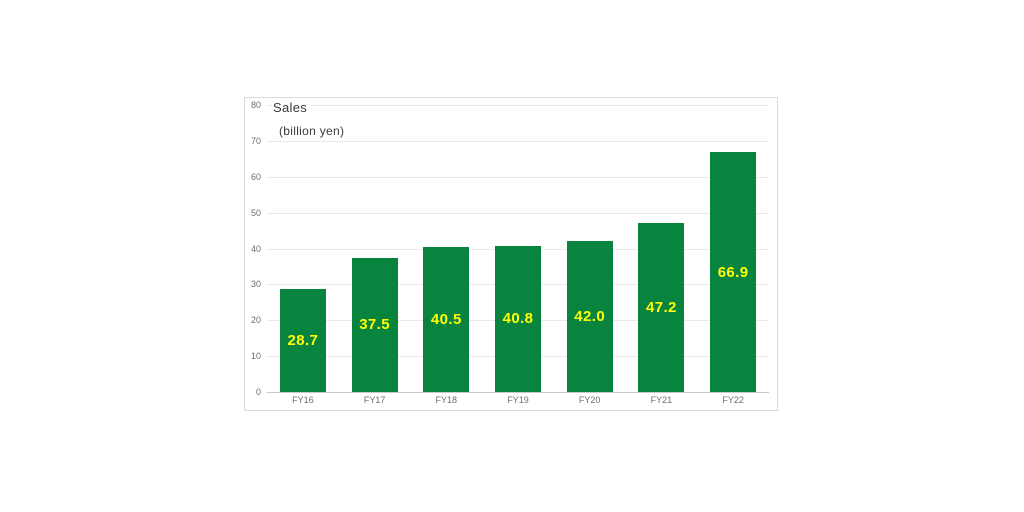 The image size is (1024, 512). What do you see at coordinates (312, 131) in the screenshot?
I see `chart-subtitle: (billion yen)` at bounding box center [312, 131].